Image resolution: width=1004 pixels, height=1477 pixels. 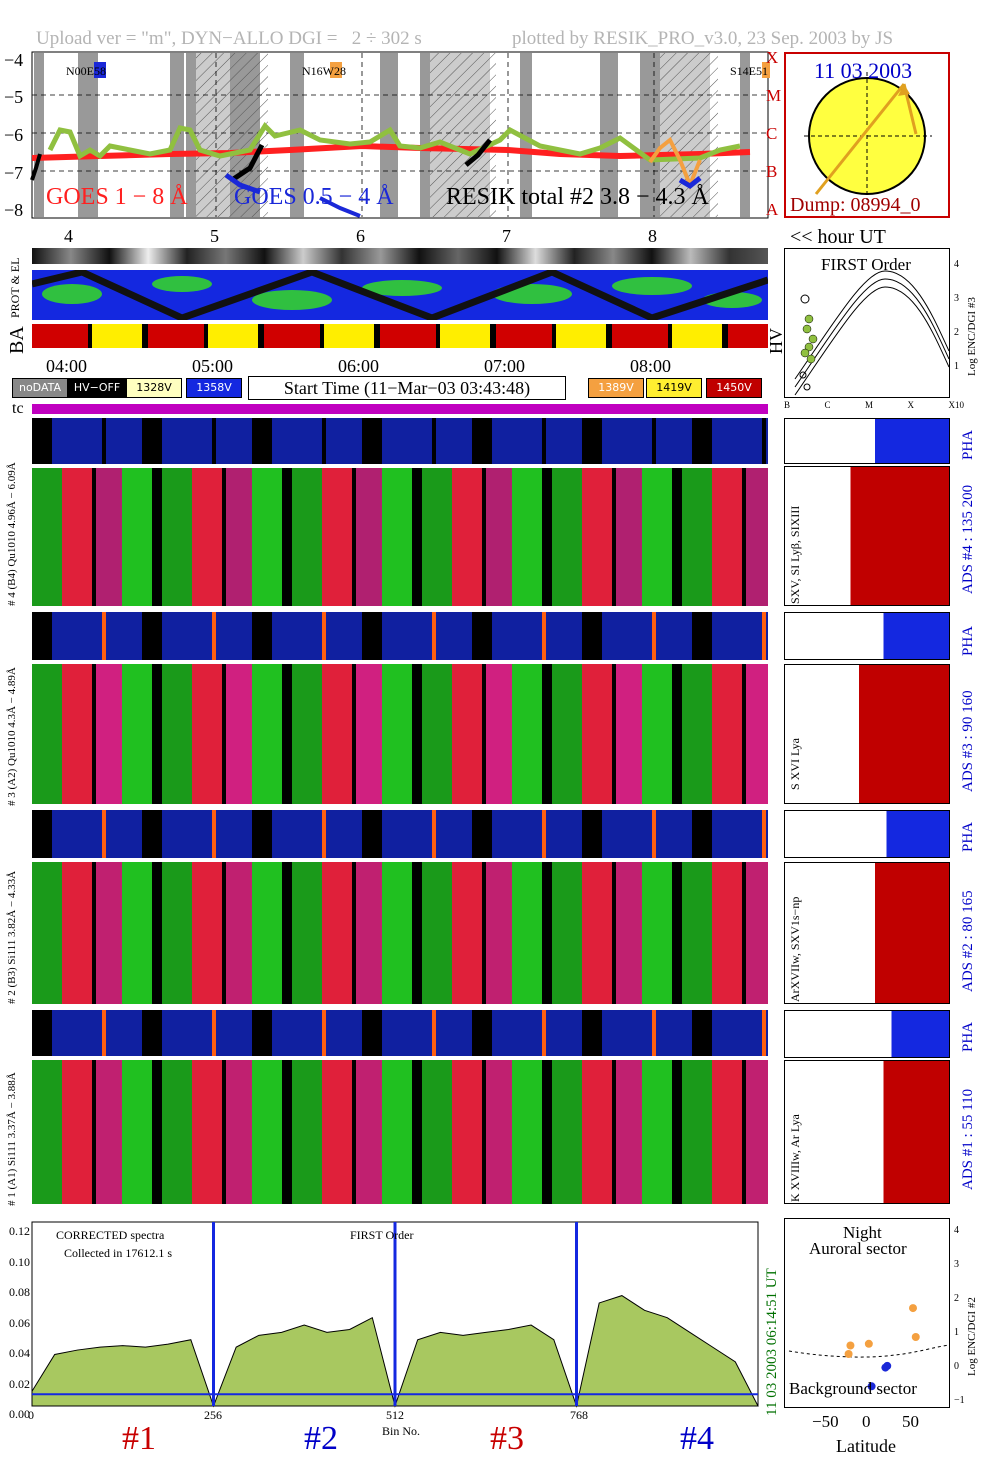 What do you see at coordinates (67, 366) in the screenshot?
I see `time-0400: 04:00` at bounding box center [67, 366].